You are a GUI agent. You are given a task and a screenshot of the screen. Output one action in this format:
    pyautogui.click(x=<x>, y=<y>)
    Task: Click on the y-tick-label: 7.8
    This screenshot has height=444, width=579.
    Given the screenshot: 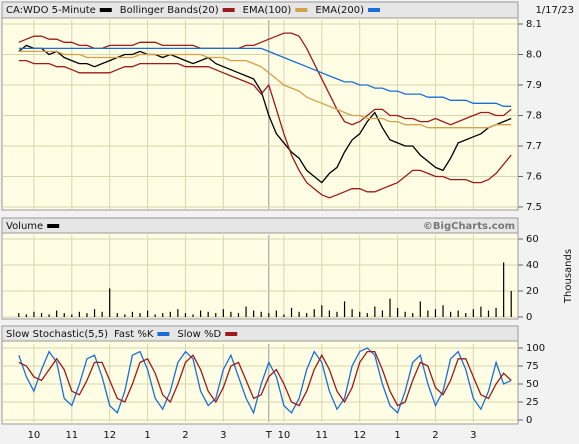 What is the action you would take?
    pyautogui.click(x=534, y=116)
    